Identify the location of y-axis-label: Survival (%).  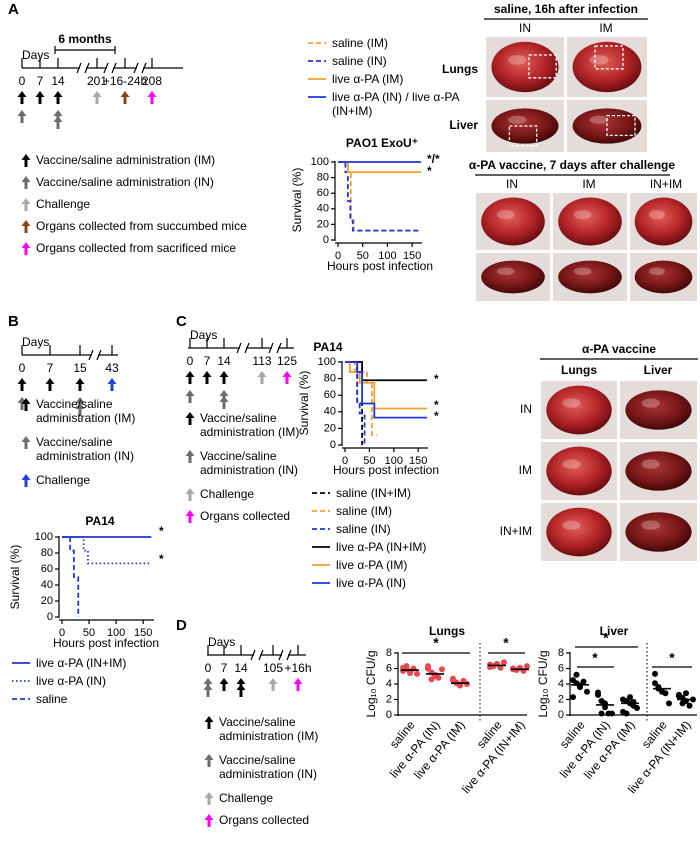
(15, 577).